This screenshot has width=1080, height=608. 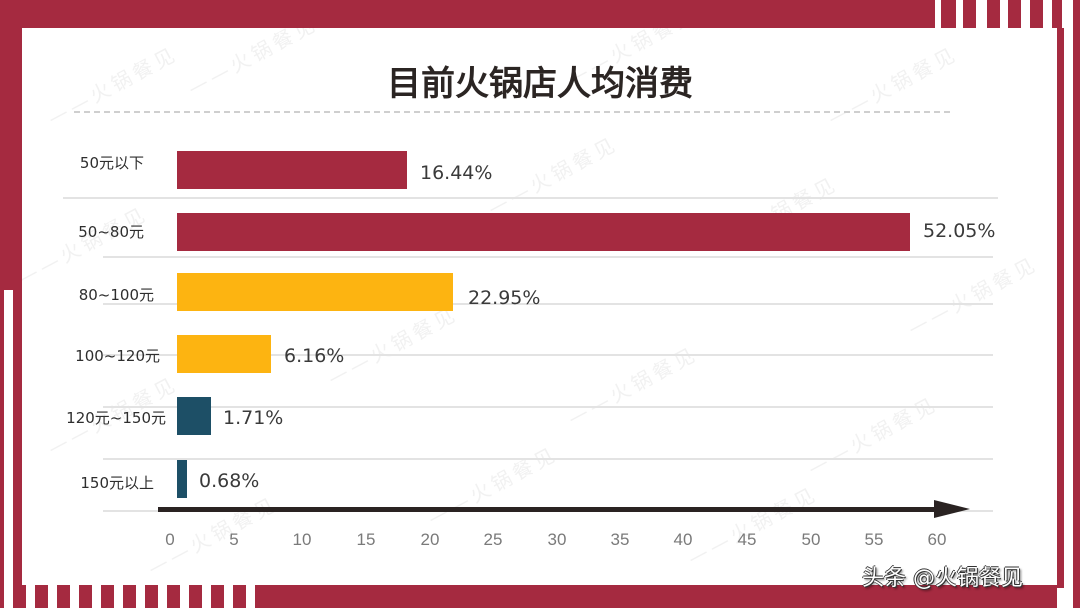 I want to click on bar-value-label: 16.44%, so click(x=456, y=173).